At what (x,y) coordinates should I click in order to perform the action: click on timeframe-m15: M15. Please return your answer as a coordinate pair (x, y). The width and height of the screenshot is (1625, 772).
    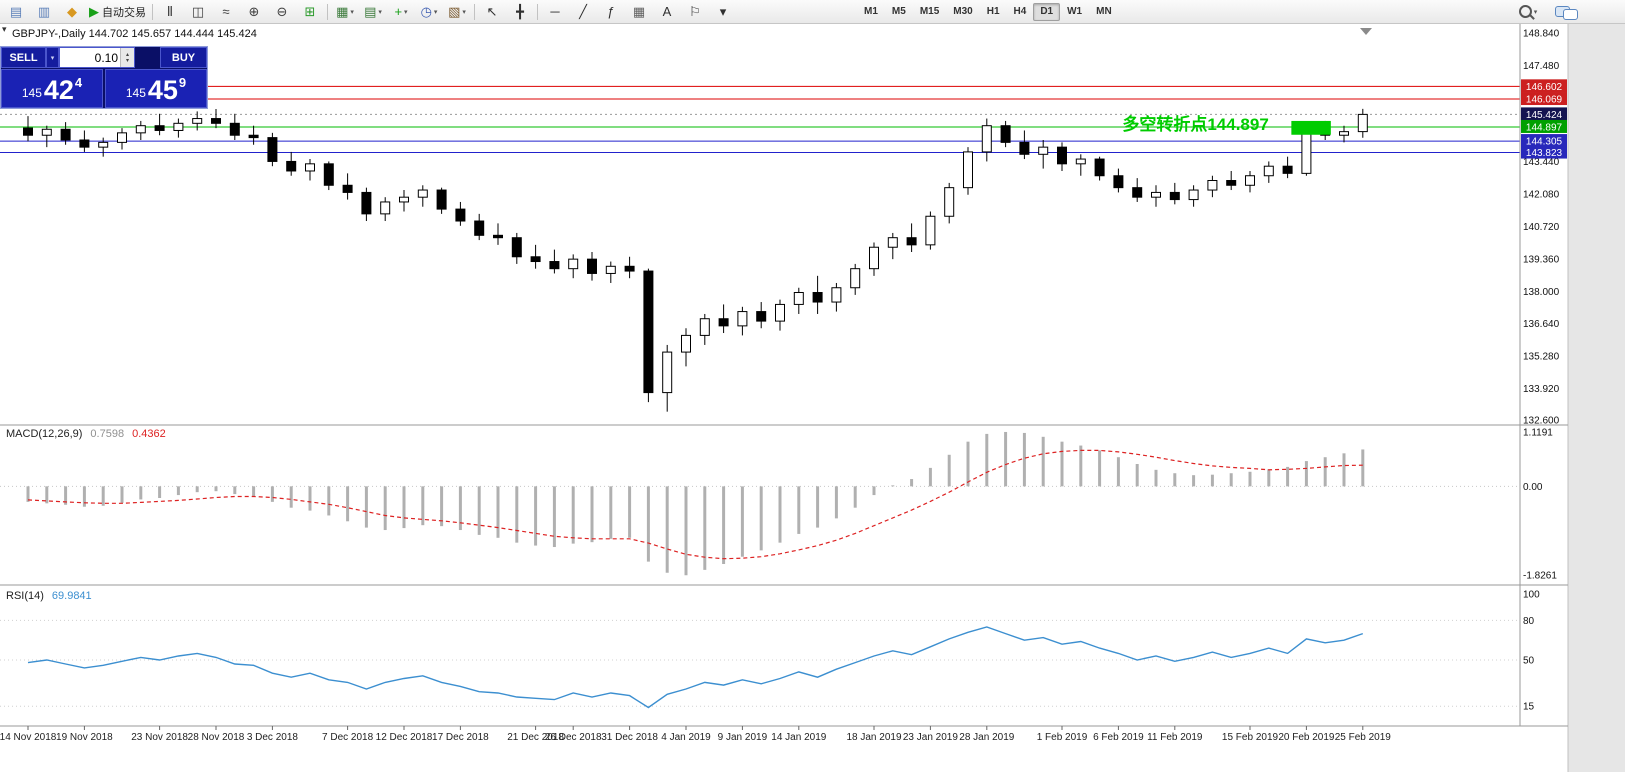
    Looking at the image, I should click on (929, 12).